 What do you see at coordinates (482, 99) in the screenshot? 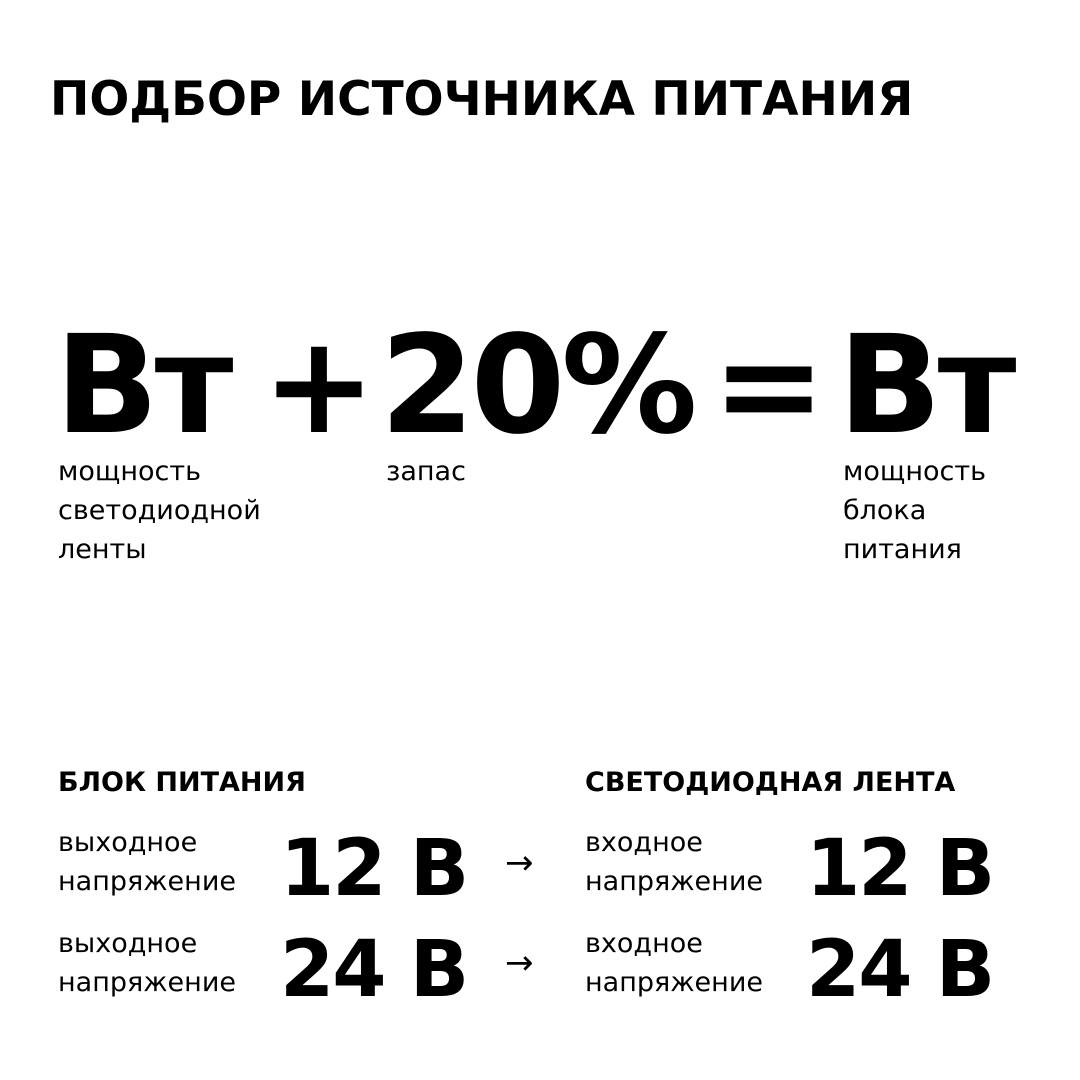
I see `page-title: ПОДБОР ИСТОЧНИКА ПИТАНИЯ` at bounding box center [482, 99].